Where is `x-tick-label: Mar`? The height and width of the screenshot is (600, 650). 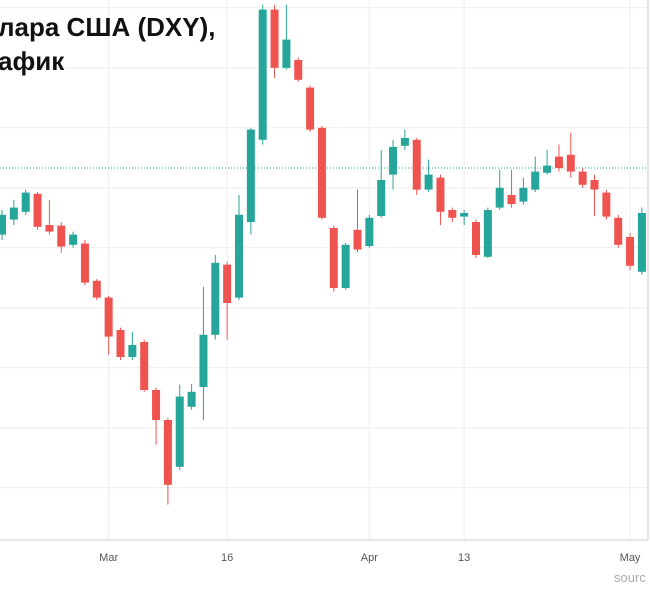
x-tick-label: Mar is located at coordinates (108, 558).